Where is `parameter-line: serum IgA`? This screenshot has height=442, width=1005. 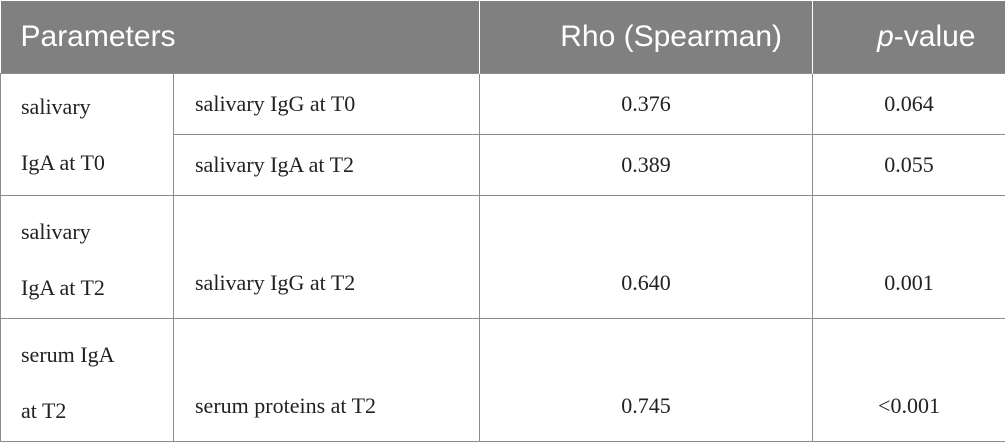
parameter-line: serum IgA is located at coordinates (97, 355).